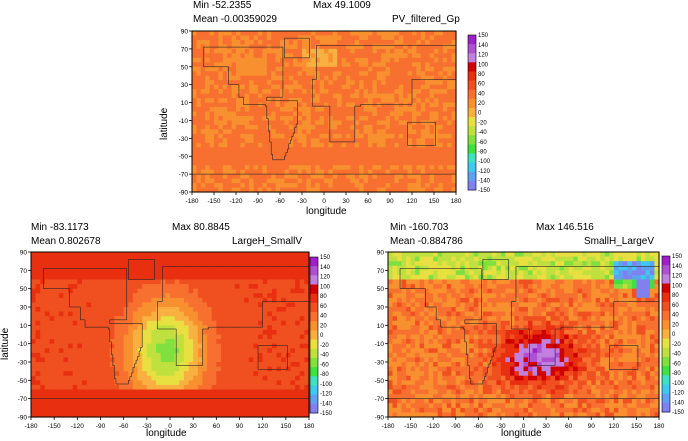 This screenshot has width=688, height=441. What do you see at coordinates (472, 85) in the screenshot?
I see `colorbar-swatch` at bounding box center [472, 85].